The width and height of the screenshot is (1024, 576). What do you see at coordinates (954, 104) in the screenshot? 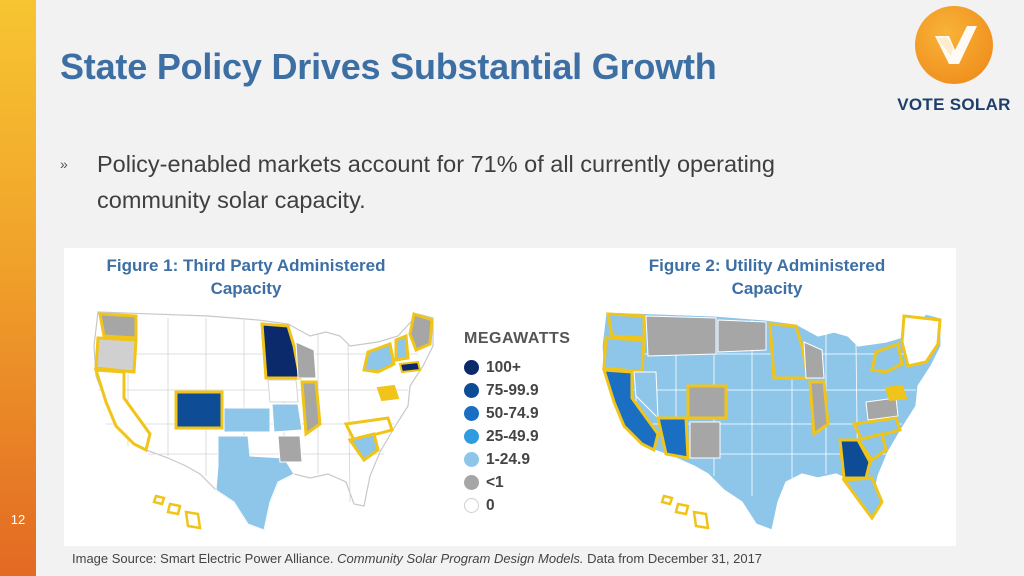
I see `logo-wordmark: VOTE SOLAR` at bounding box center [954, 104].